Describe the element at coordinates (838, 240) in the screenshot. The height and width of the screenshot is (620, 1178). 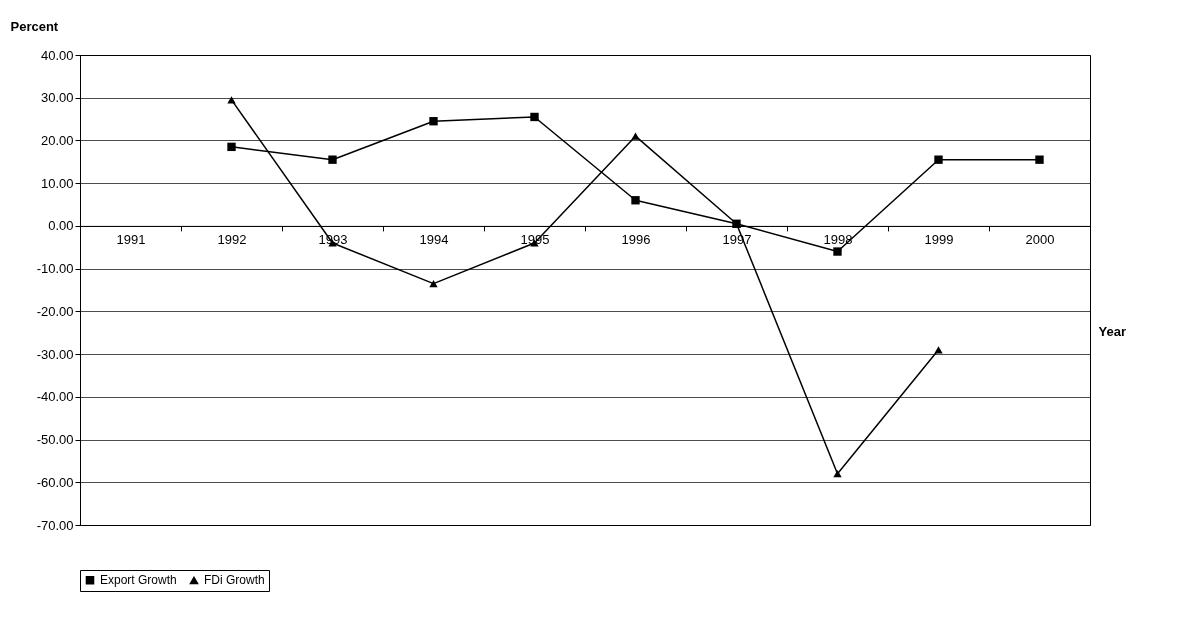
I see `x-tick-label: 1998` at that location.